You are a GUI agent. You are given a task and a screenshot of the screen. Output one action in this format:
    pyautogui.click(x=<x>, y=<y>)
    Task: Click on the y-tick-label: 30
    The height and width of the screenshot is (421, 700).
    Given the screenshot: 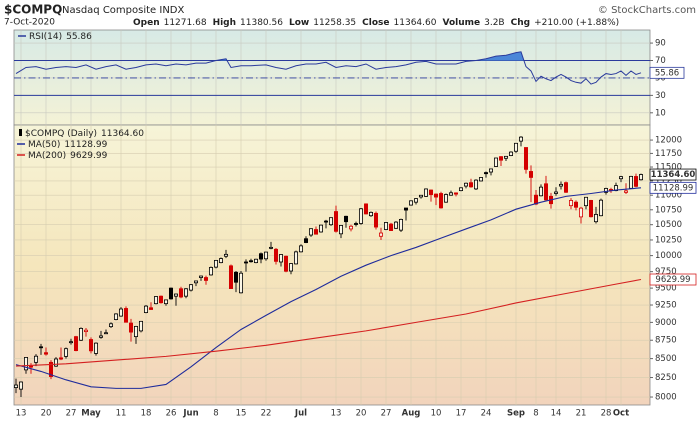 What is the action you would take?
    pyautogui.click(x=660, y=96)
    